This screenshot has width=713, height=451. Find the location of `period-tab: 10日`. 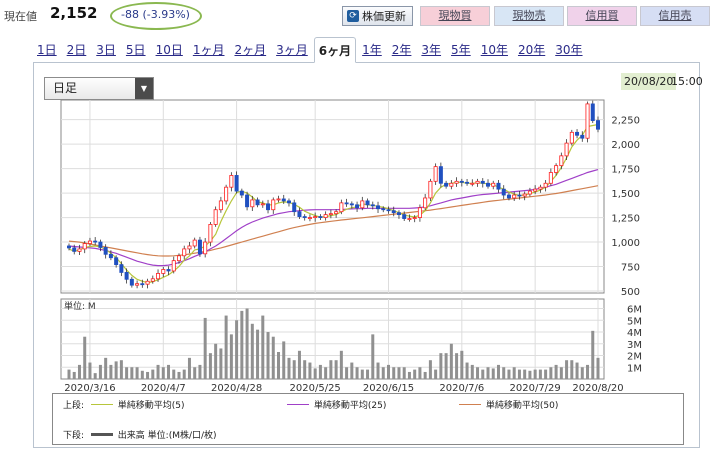

period-tab: 10日 is located at coordinates (169, 50).